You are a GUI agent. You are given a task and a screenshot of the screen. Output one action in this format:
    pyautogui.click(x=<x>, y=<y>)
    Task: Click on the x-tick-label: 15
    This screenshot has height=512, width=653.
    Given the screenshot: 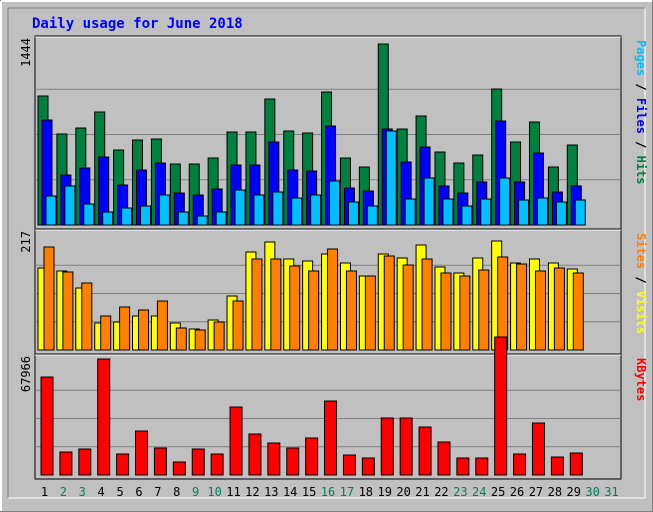 What is the action you would take?
    pyautogui.click(x=309, y=492)
    